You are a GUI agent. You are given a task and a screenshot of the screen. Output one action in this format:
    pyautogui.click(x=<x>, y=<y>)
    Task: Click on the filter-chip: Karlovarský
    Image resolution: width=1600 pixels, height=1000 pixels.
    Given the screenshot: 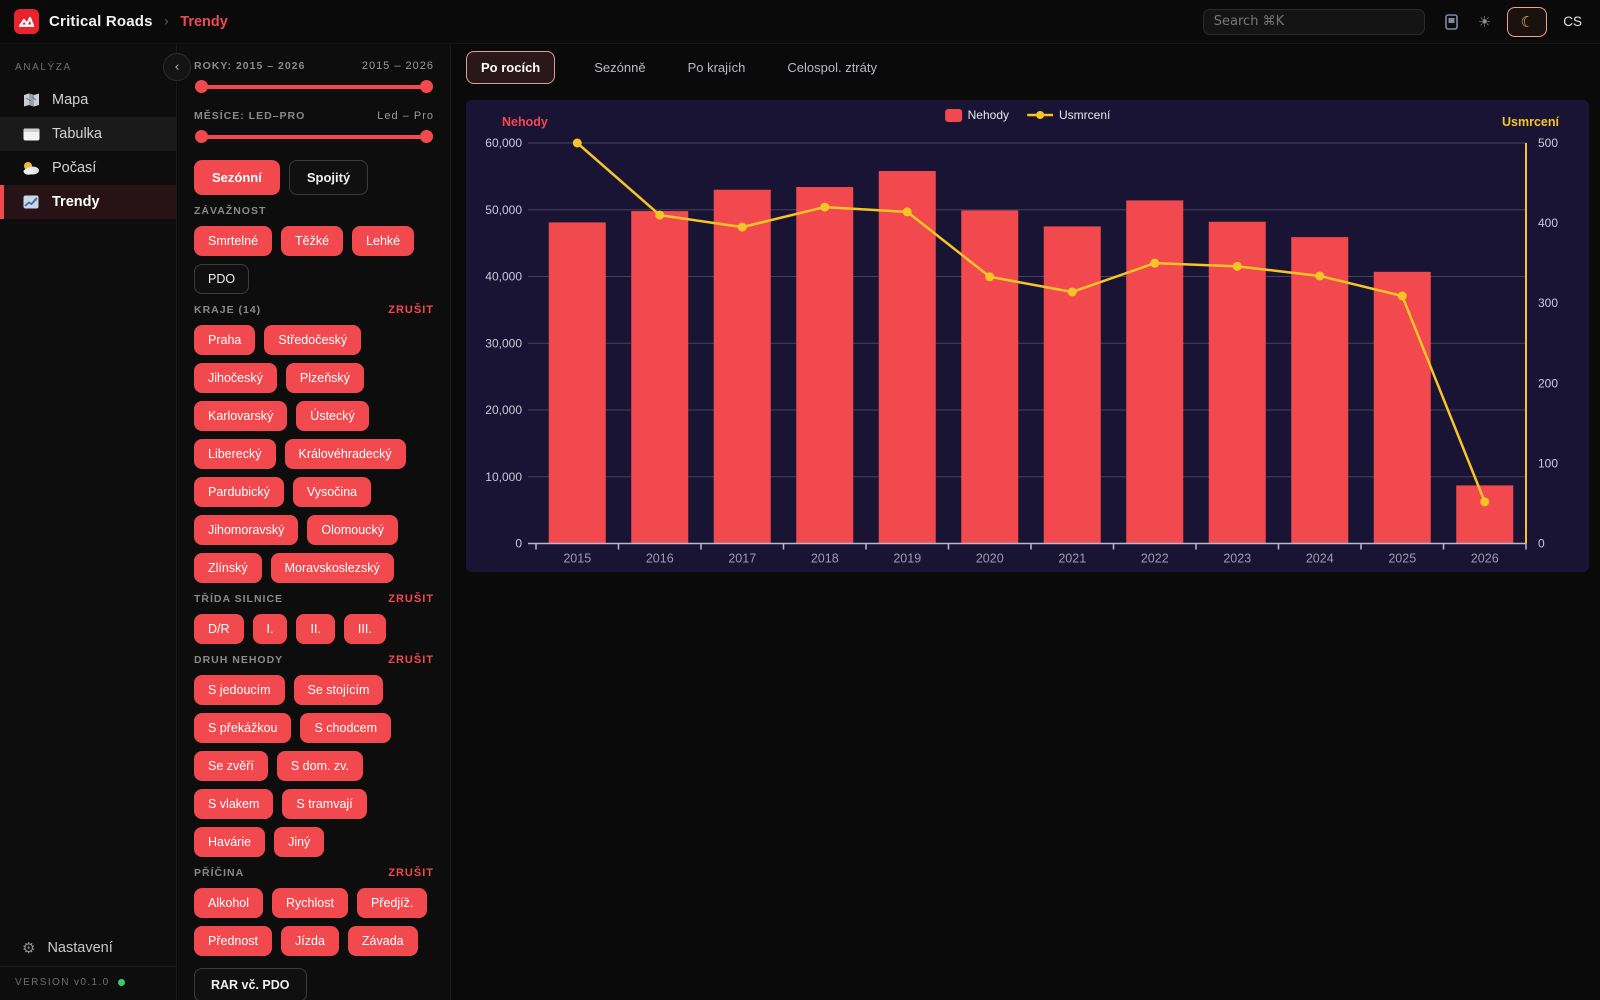 What is the action you would take?
    pyautogui.click(x=241, y=416)
    